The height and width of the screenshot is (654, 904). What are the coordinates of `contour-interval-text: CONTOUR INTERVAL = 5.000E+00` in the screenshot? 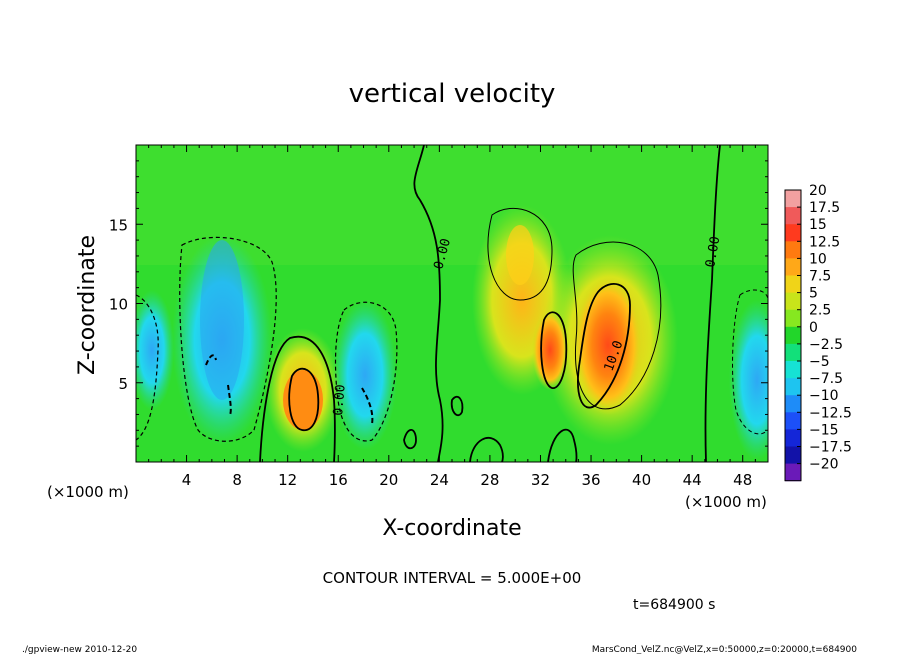 It's located at (452, 578).